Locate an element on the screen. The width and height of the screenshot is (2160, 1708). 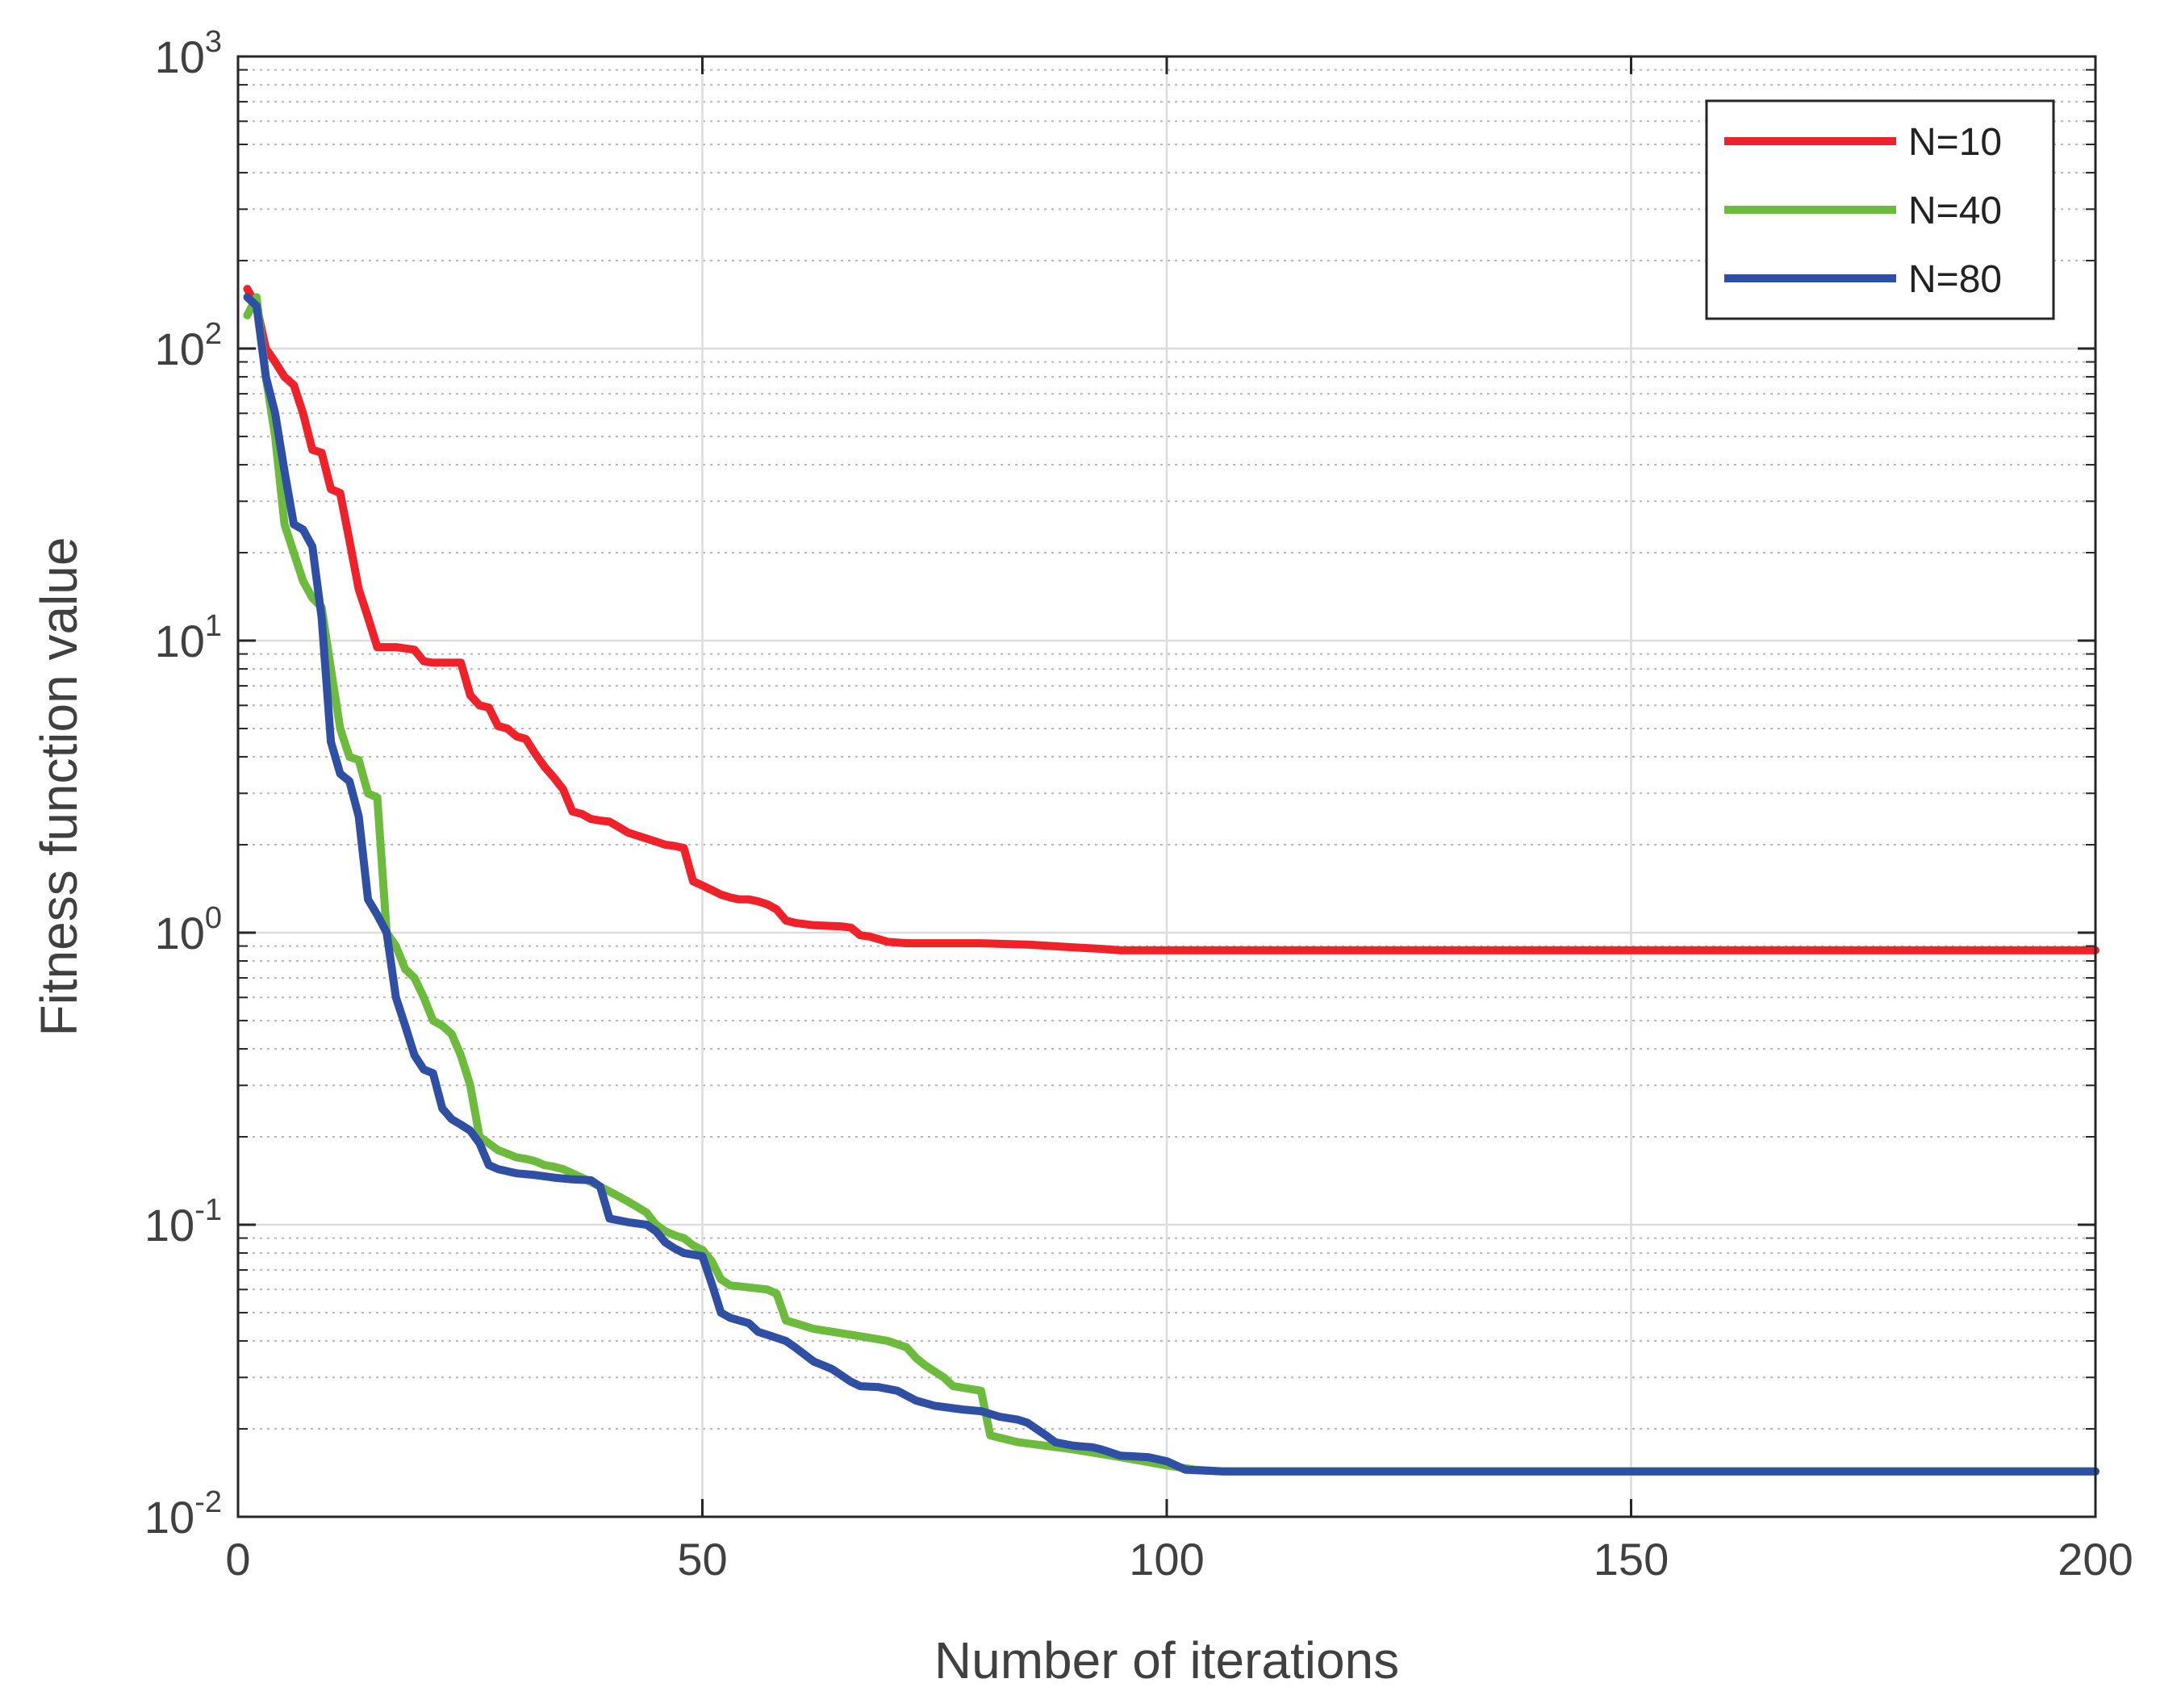
x-tick-label: 50 is located at coordinates (702, 1560).